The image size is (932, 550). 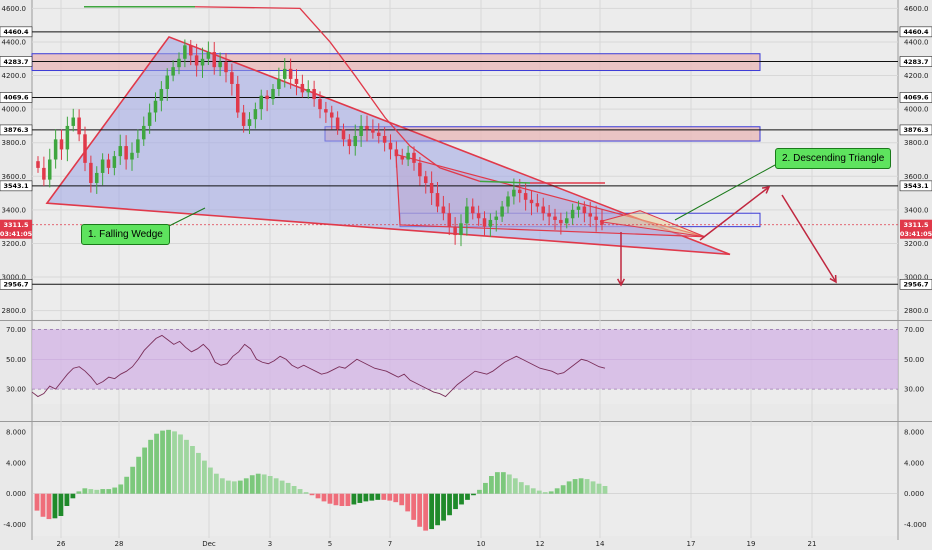 What do you see at coordinates (16, 360) in the screenshot?
I see `rsi-tick-left: 50.00` at bounding box center [16, 360].